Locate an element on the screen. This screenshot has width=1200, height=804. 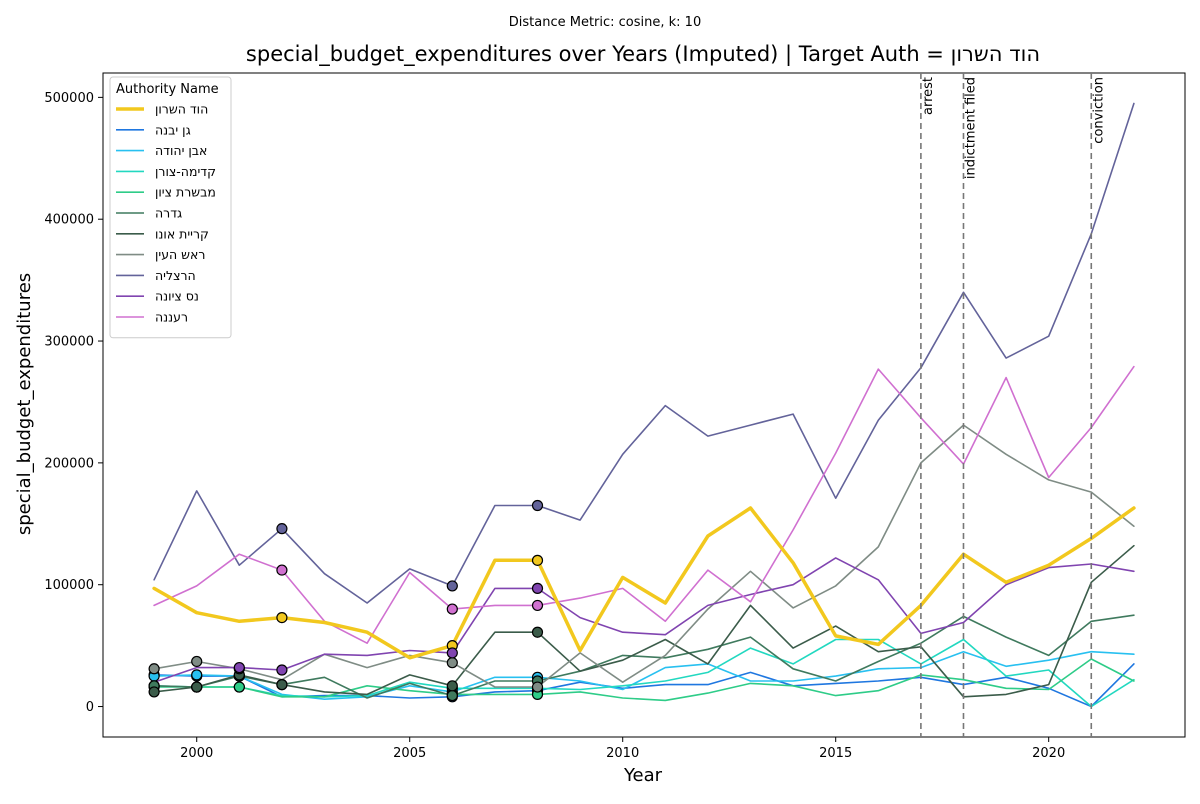
legend-label: נס ציונה is located at coordinates (177, 296).